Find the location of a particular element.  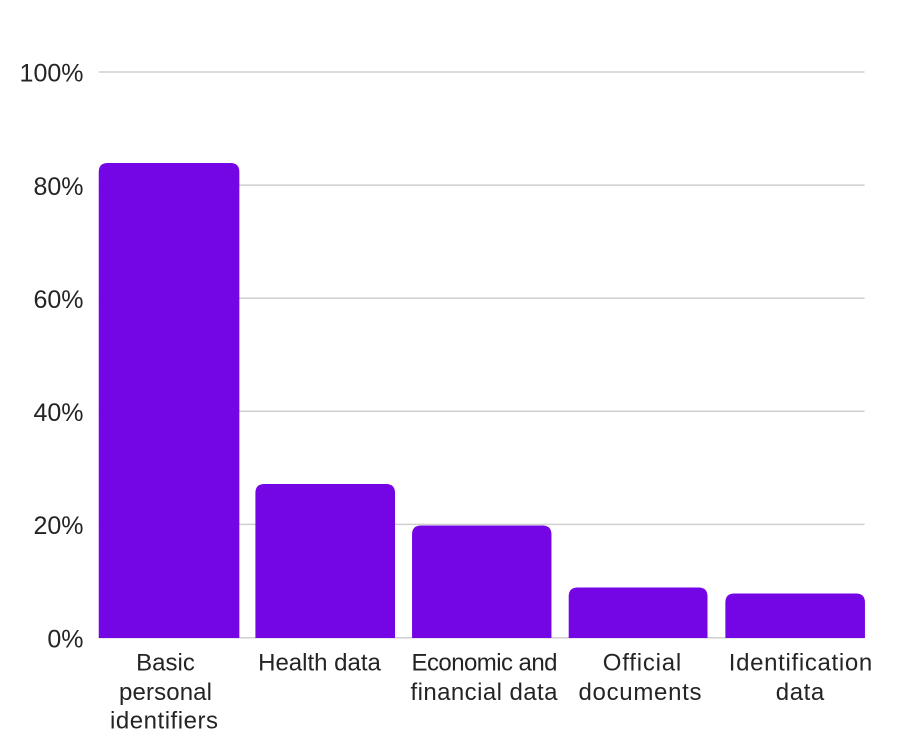

svg-text: Health data is located at coordinates (319, 663).